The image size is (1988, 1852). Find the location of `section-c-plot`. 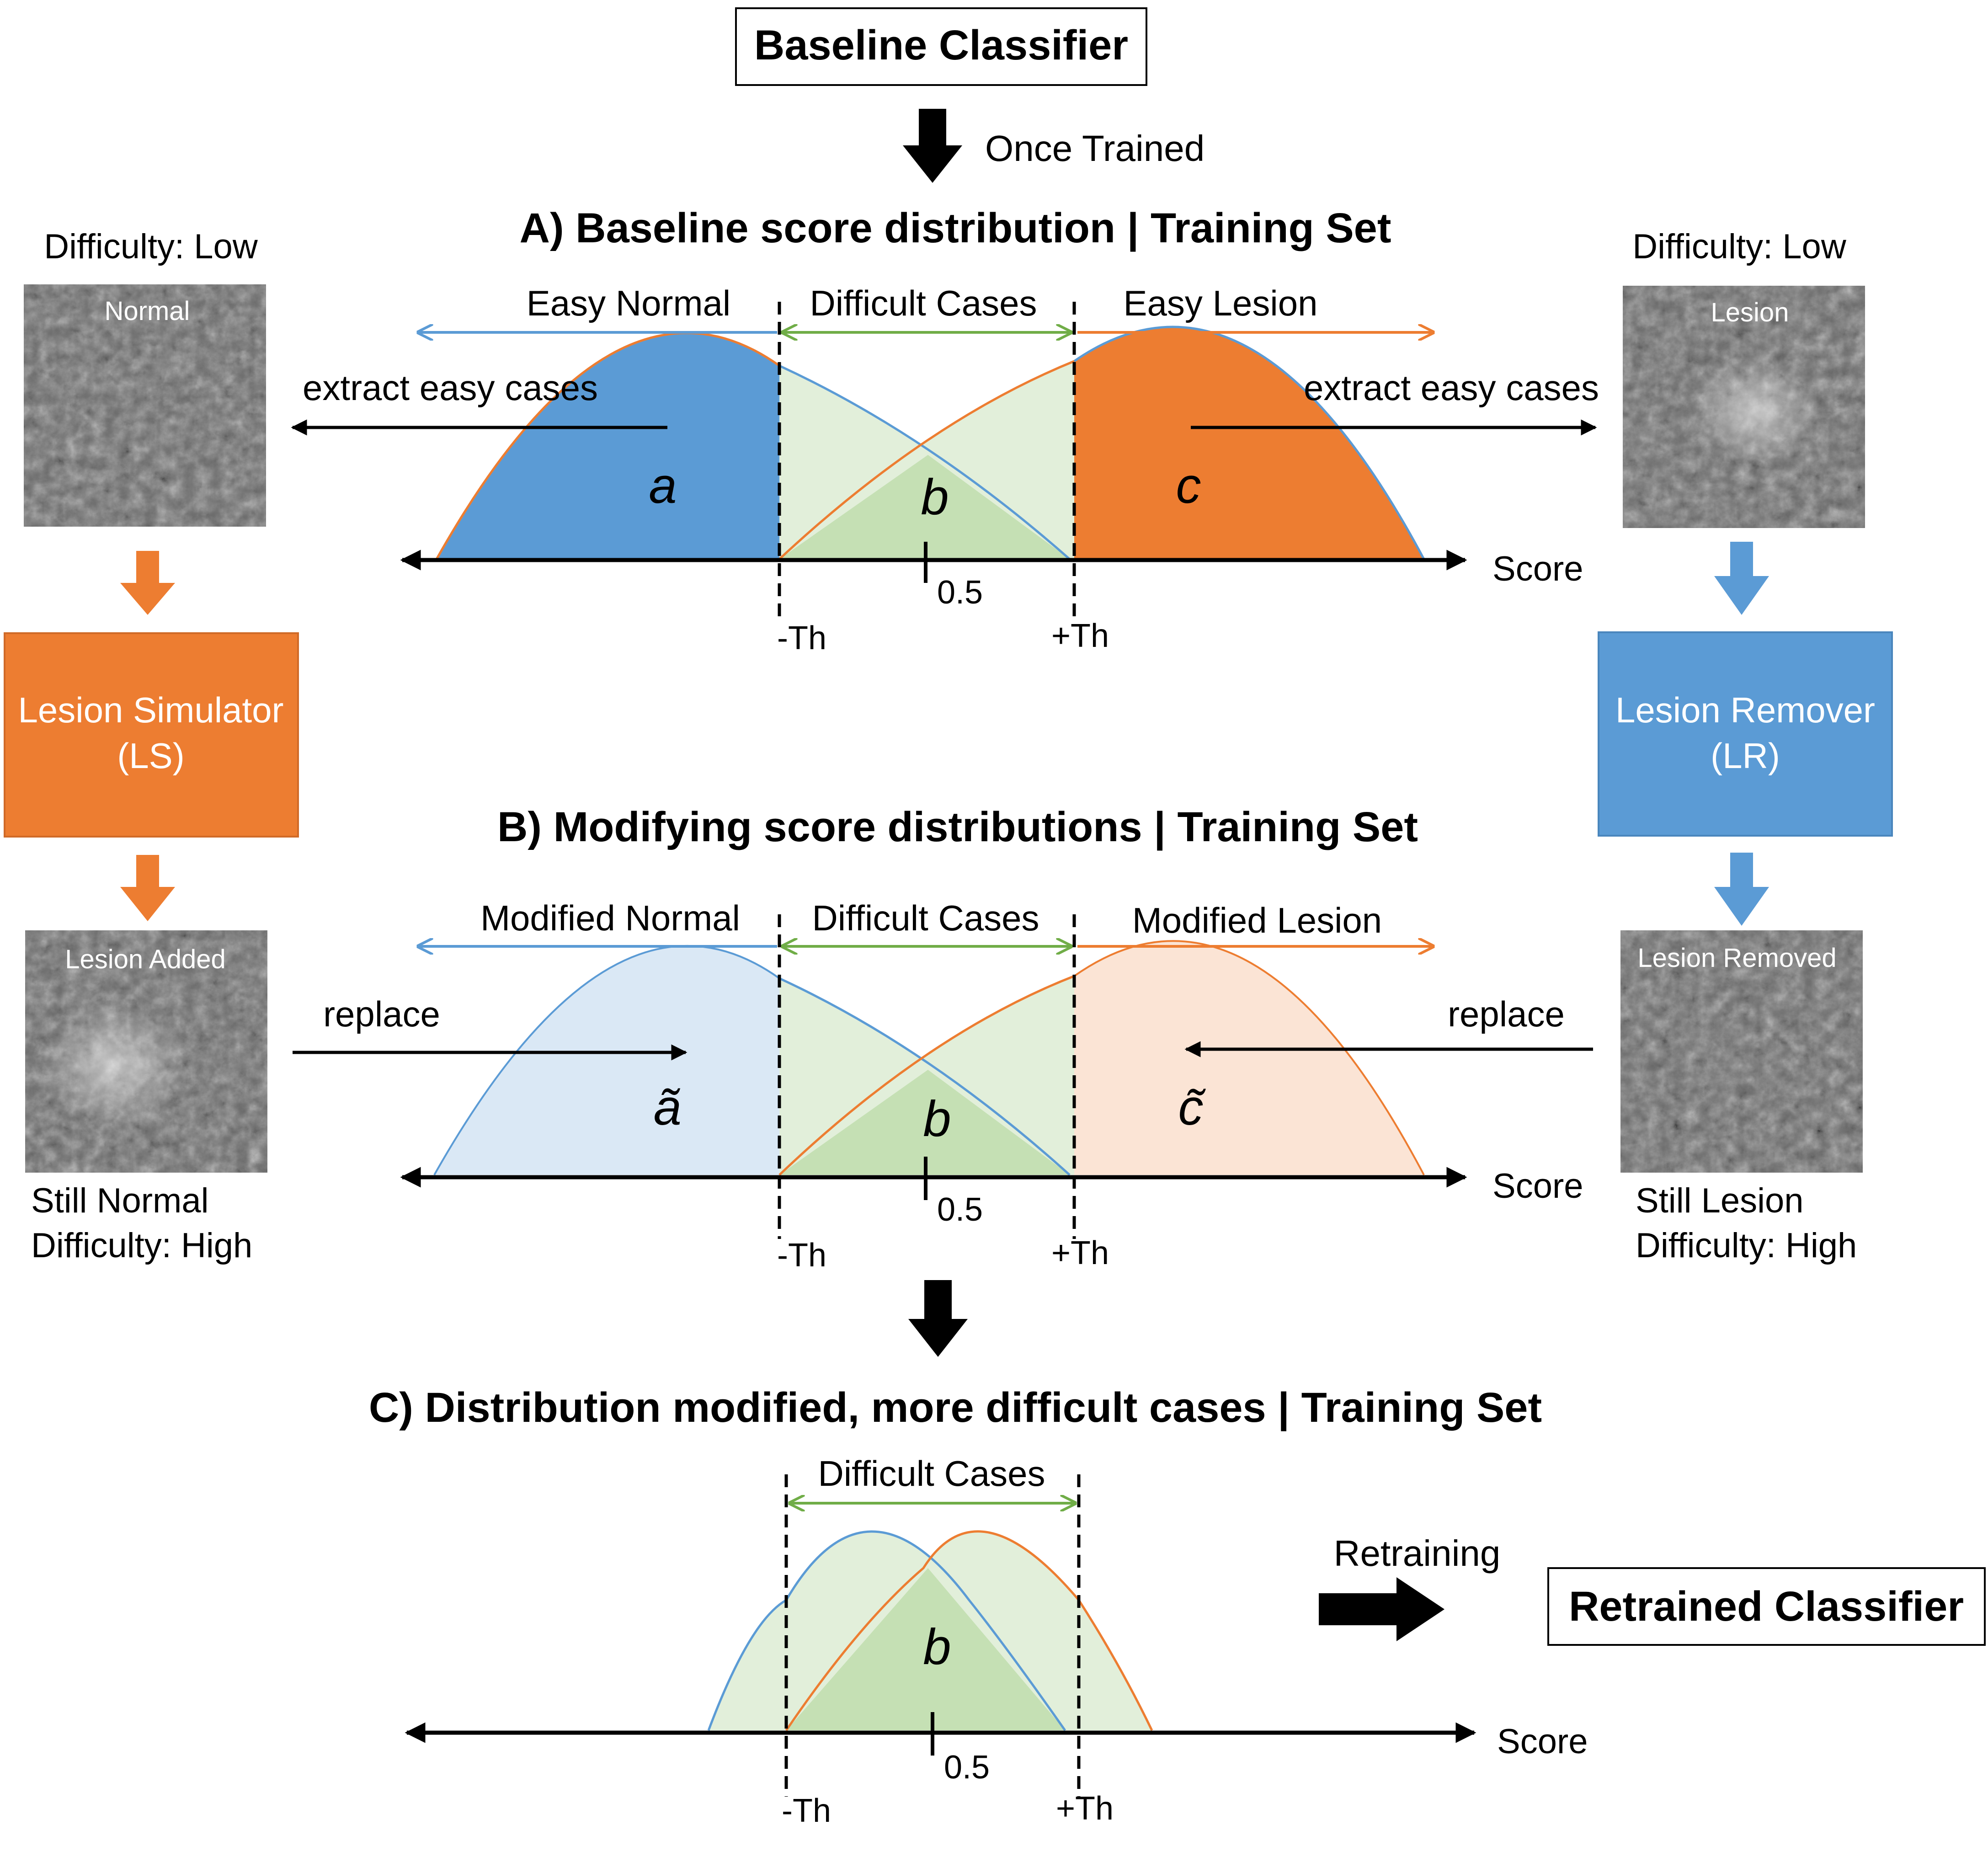

section-c-plot is located at coordinates (940, 1635).